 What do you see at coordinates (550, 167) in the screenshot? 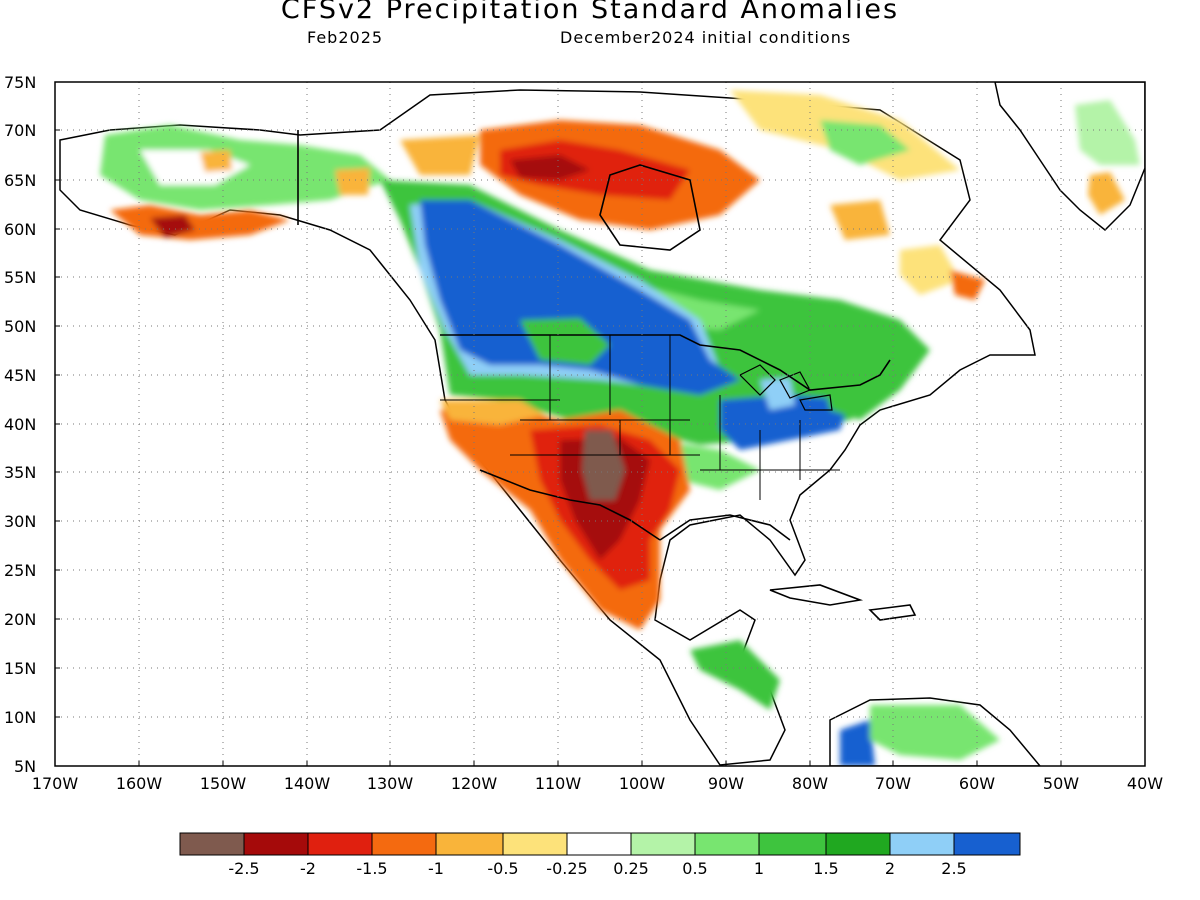
I see `hudson-darkred` at bounding box center [550, 167].